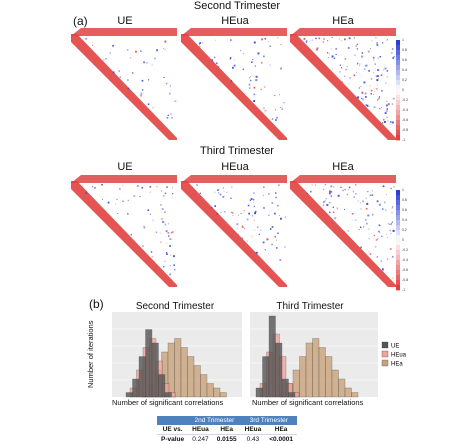 The height and width of the screenshot is (444, 474). Describe the element at coordinates (405, 130) in the screenshot. I see `colorbar-2nd-tick-label: -0.8` at that location.